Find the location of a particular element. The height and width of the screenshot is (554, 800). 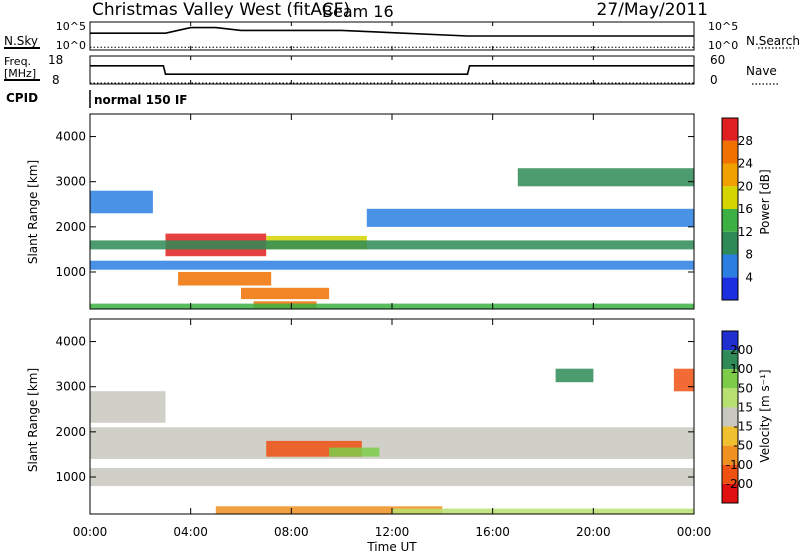

power-colorbar-label: Power [dB] is located at coordinates (765, 201).